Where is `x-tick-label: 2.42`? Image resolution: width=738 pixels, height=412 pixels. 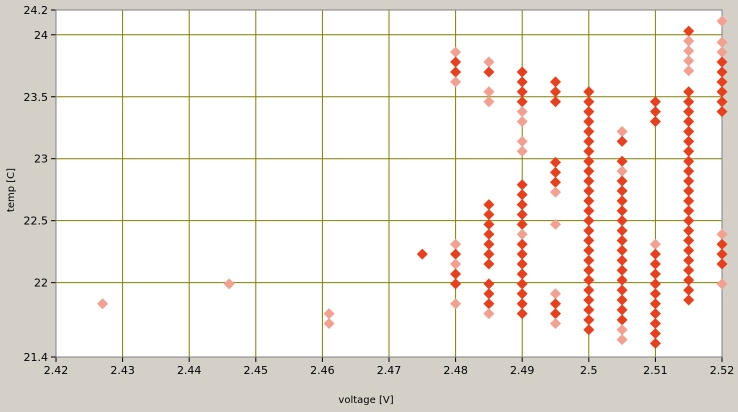 x-tick-label: 2.42 is located at coordinates (56, 370).